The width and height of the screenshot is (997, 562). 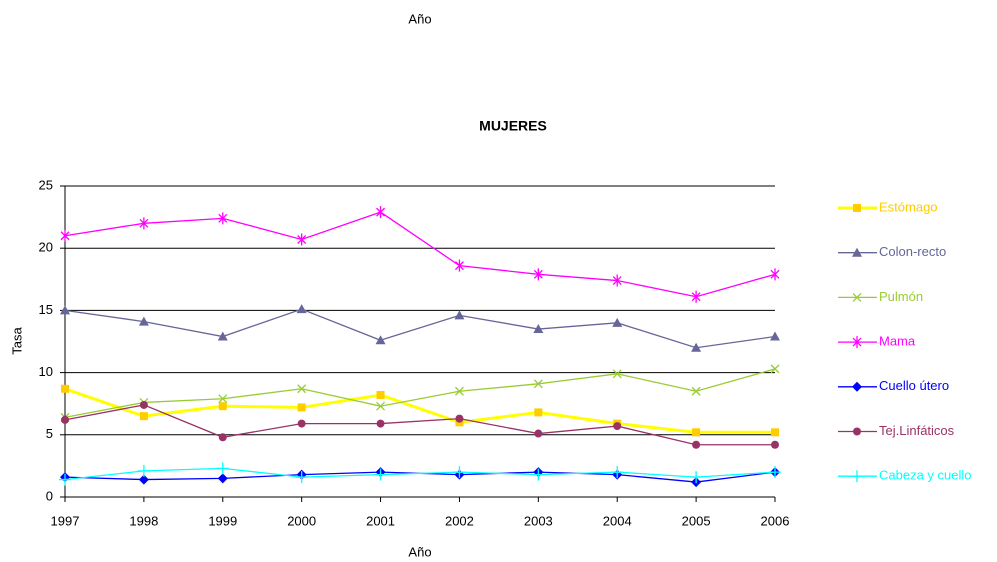 What do you see at coordinates (775, 520) in the screenshot?
I see `x-tick-label: 2006` at bounding box center [775, 520].